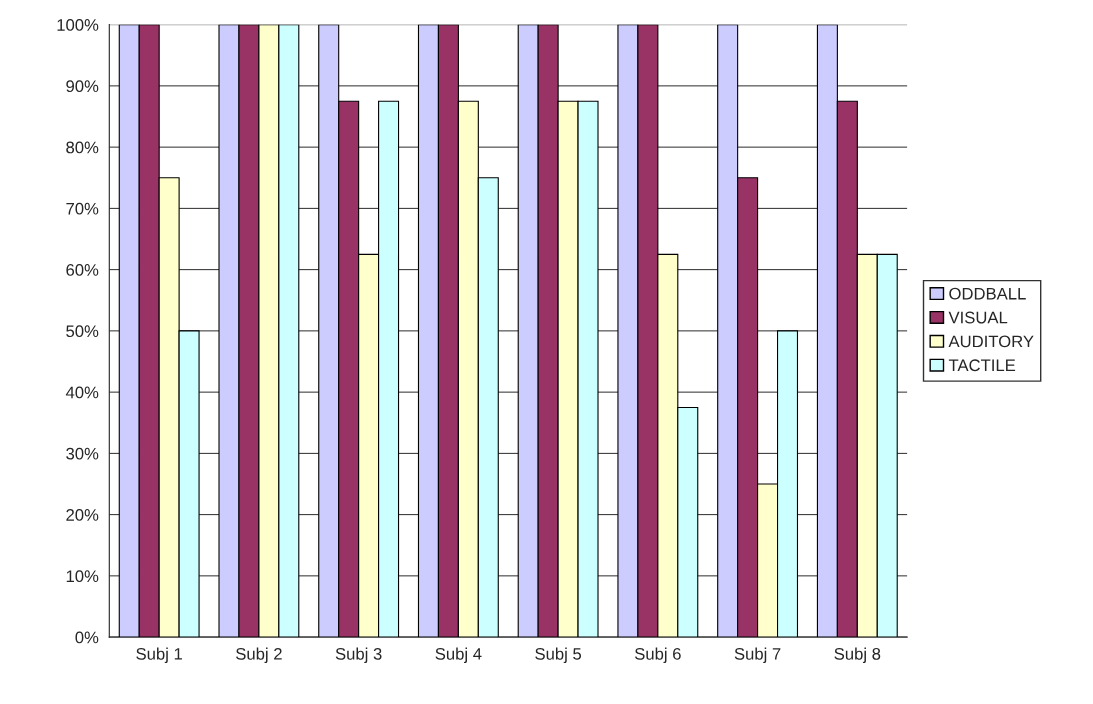 This screenshot has width=1093, height=704. Describe the element at coordinates (978, 317) in the screenshot. I see `legend-label: VISUAL` at that location.